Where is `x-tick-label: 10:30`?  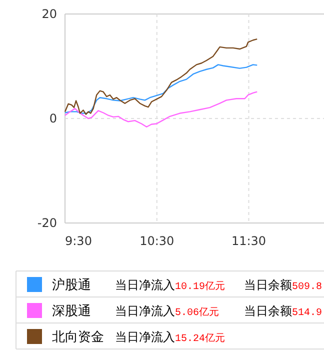
x-tick-label: 10:30 is located at coordinates (157, 241).